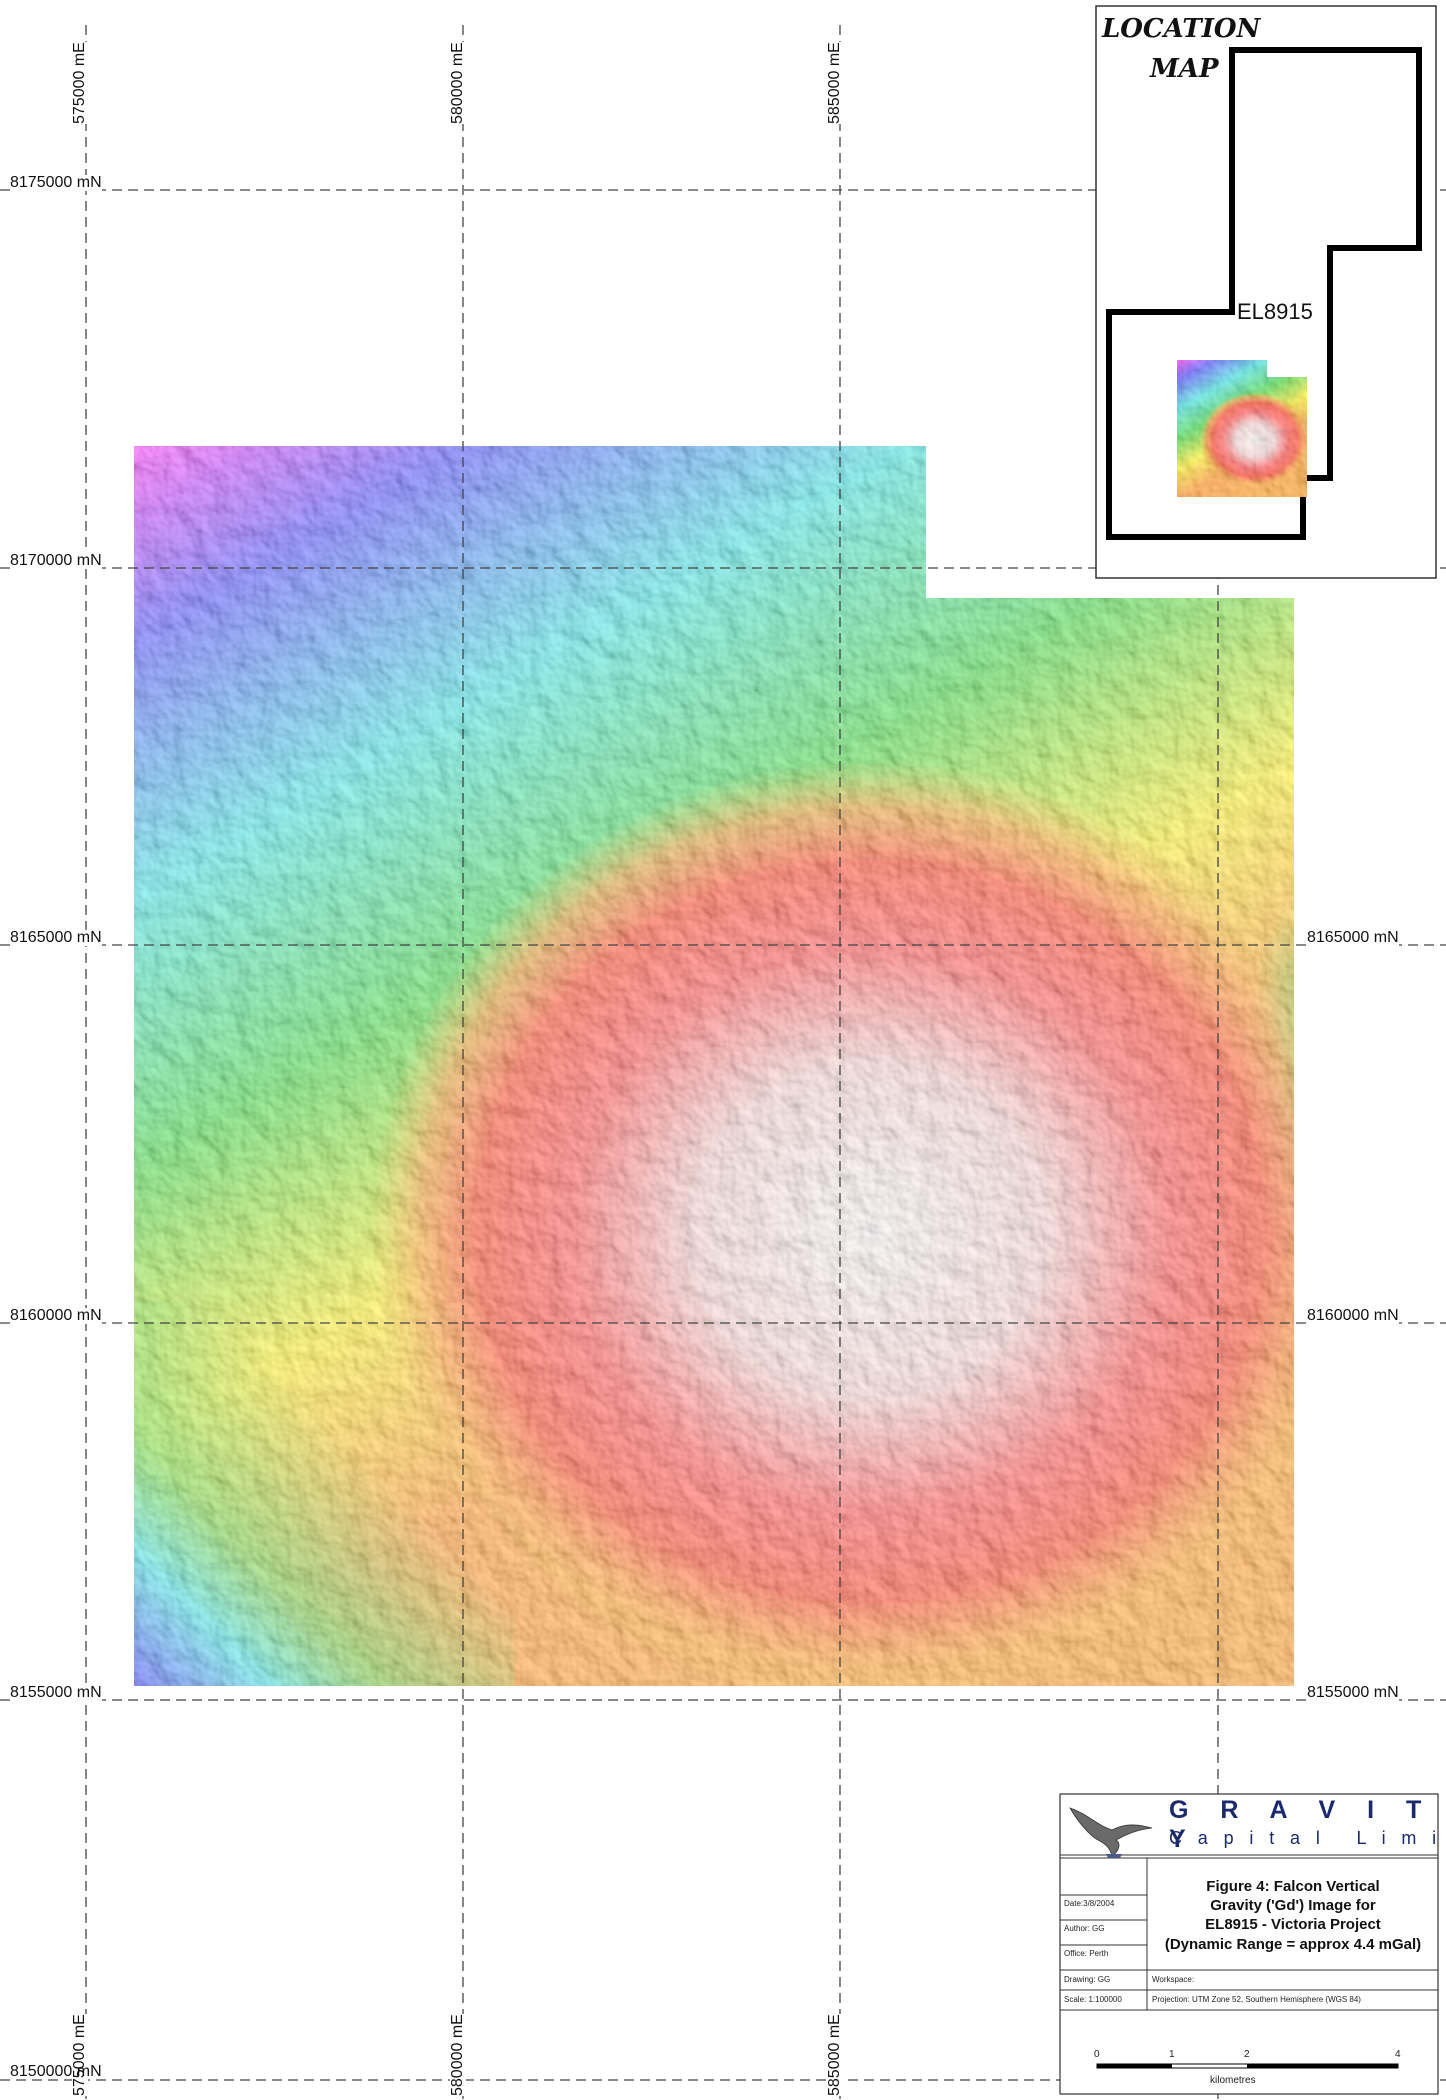 The image size is (1446, 2100). What do you see at coordinates (56, 560) in the screenshot?
I see `northing-label-left: 8170000 mN` at bounding box center [56, 560].